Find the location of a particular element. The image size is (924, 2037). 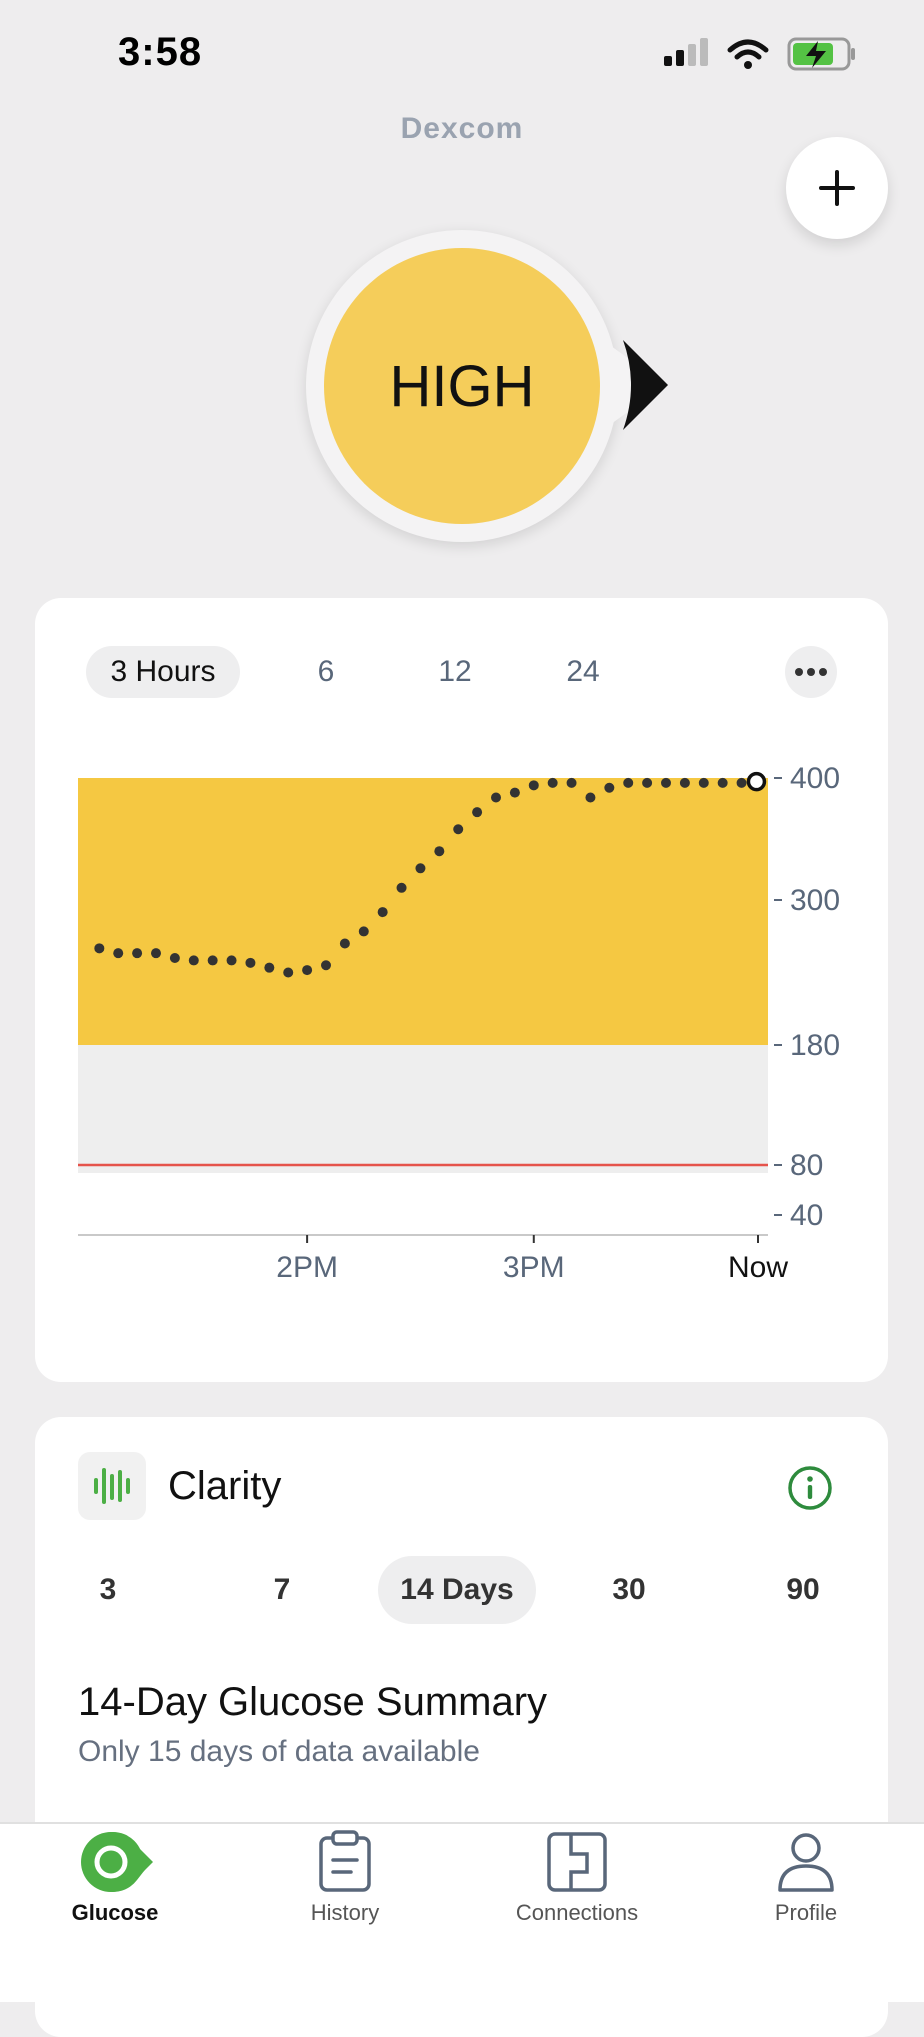

tab-12-hours: 12 is located at coordinates (455, 671).